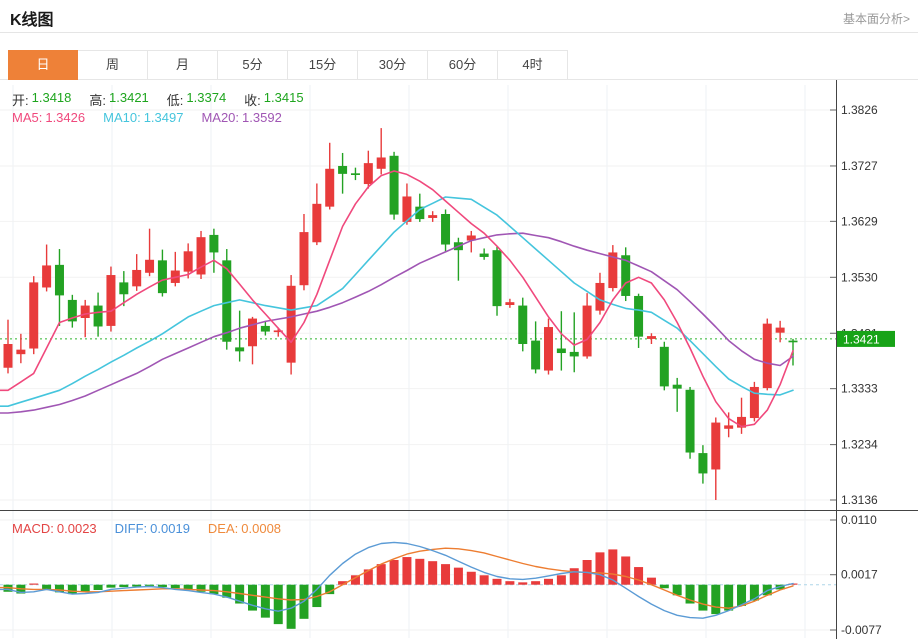  What do you see at coordinates (323, 65) in the screenshot?
I see `tab-15分: 15分` at bounding box center [323, 65].